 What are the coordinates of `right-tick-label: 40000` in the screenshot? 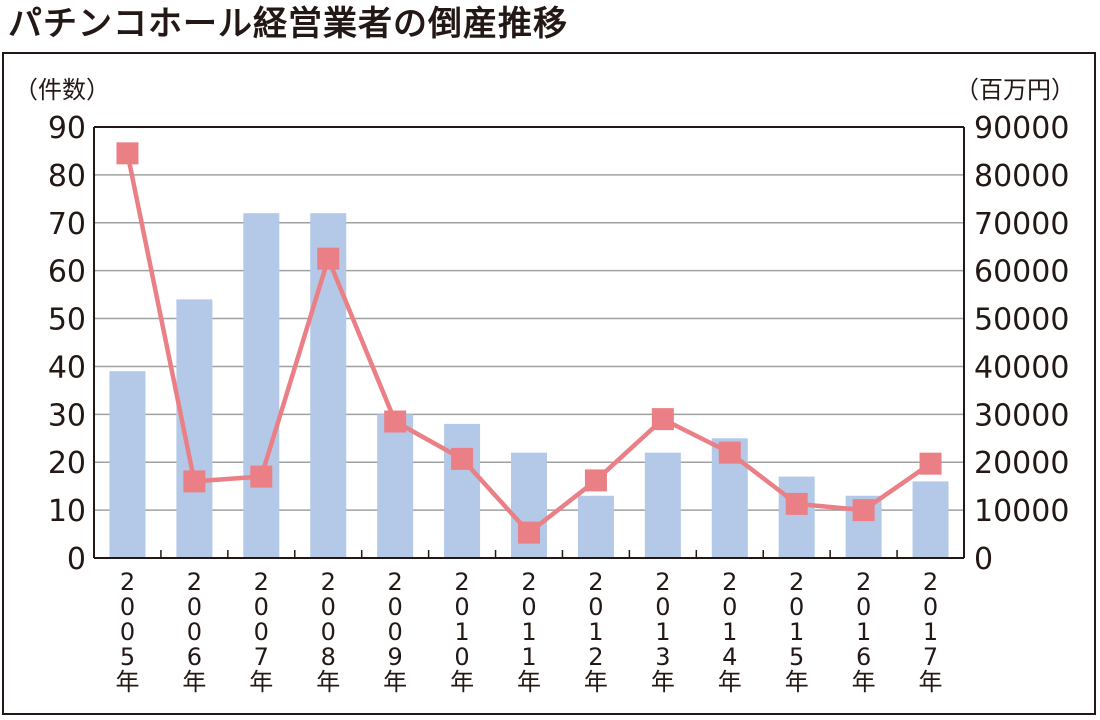 It's located at (1021, 367).